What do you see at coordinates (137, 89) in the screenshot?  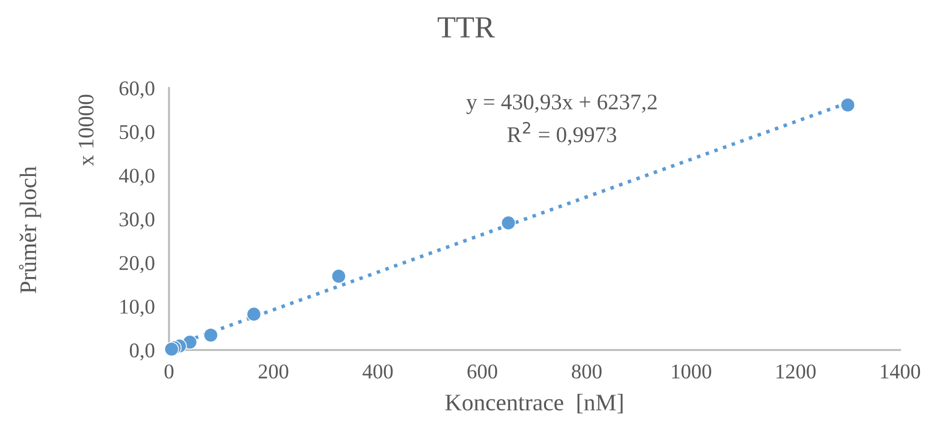 I see `y-tick-label: 60,0` at bounding box center [137, 89].